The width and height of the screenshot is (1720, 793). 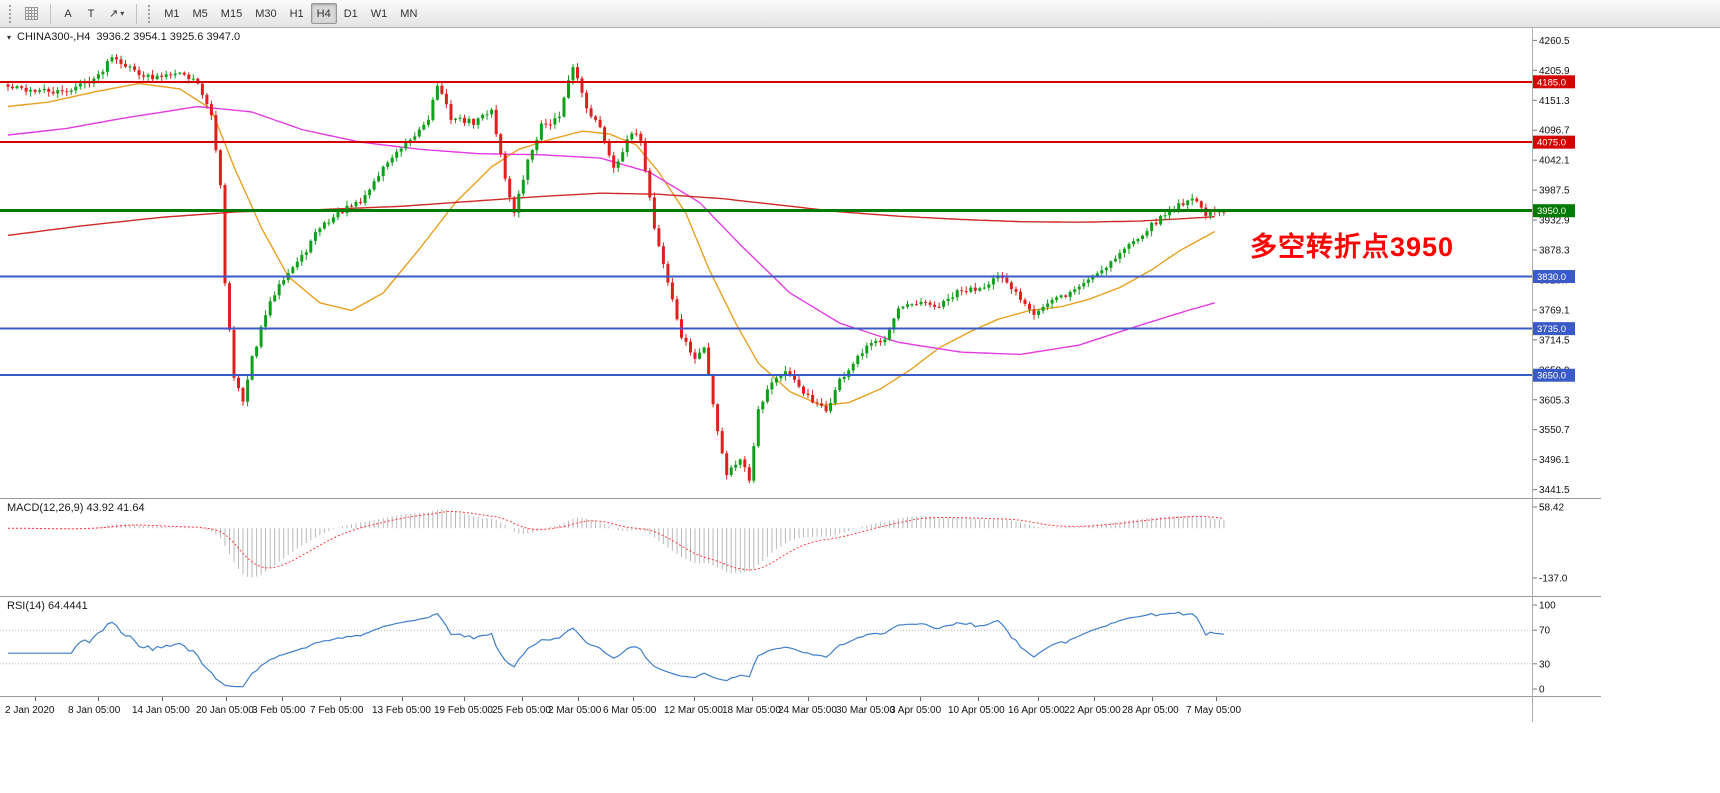 What do you see at coordinates (379, 13) in the screenshot?
I see `timeframe-w1: W1` at bounding box center [379, 13].